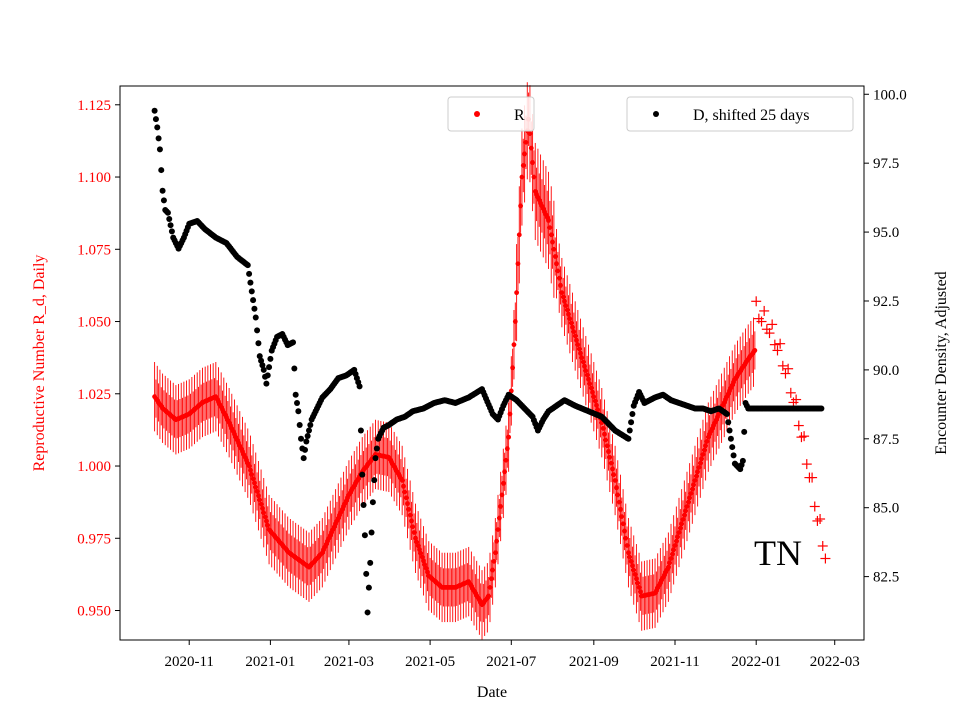  I want to click on series-r-projected, so click(791, 430).